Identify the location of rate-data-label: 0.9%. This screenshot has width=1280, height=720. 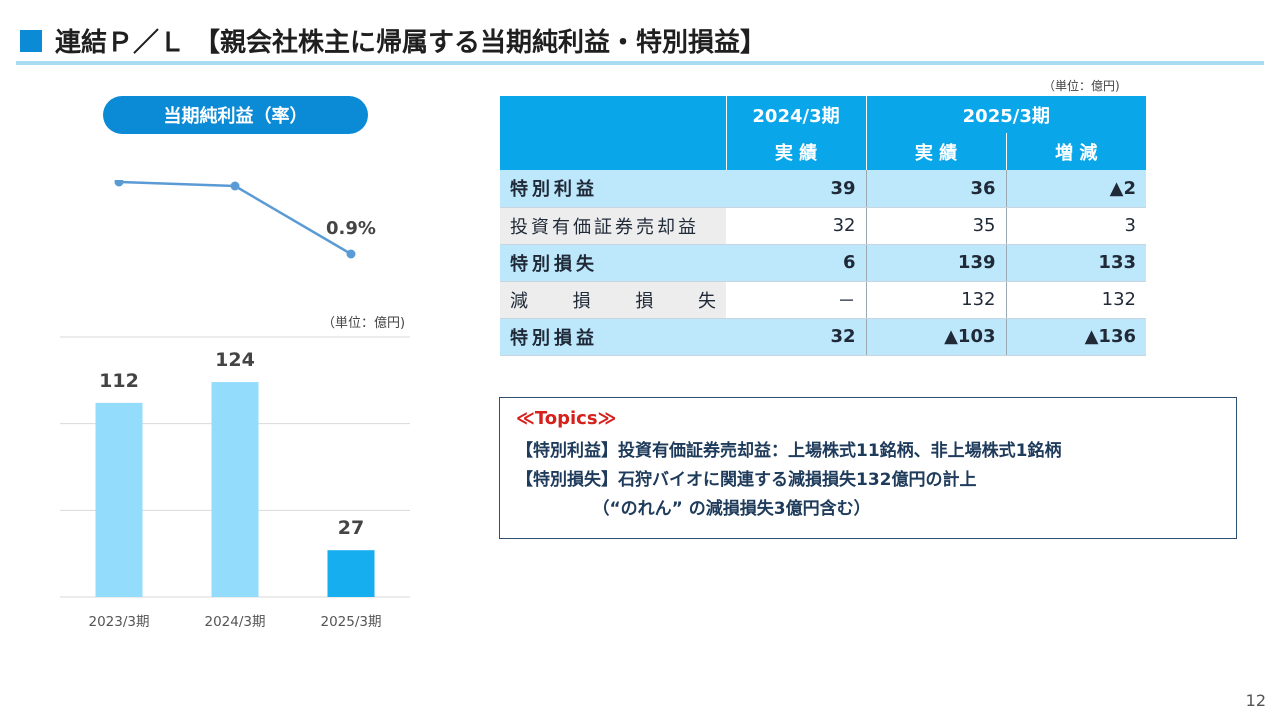
(351, 228).